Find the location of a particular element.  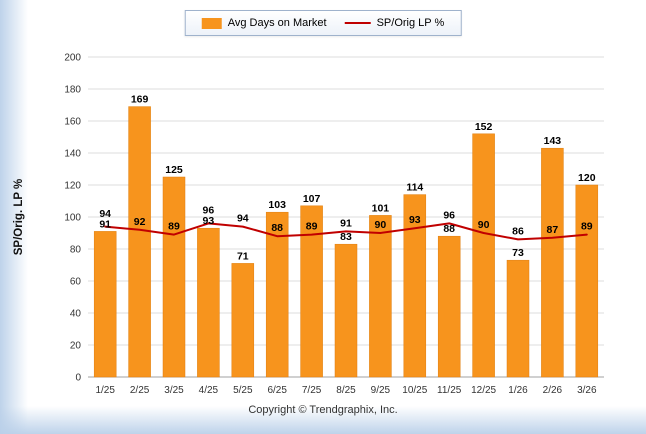

x-tick-label: 12/25 is located at coordinates (483, 390).